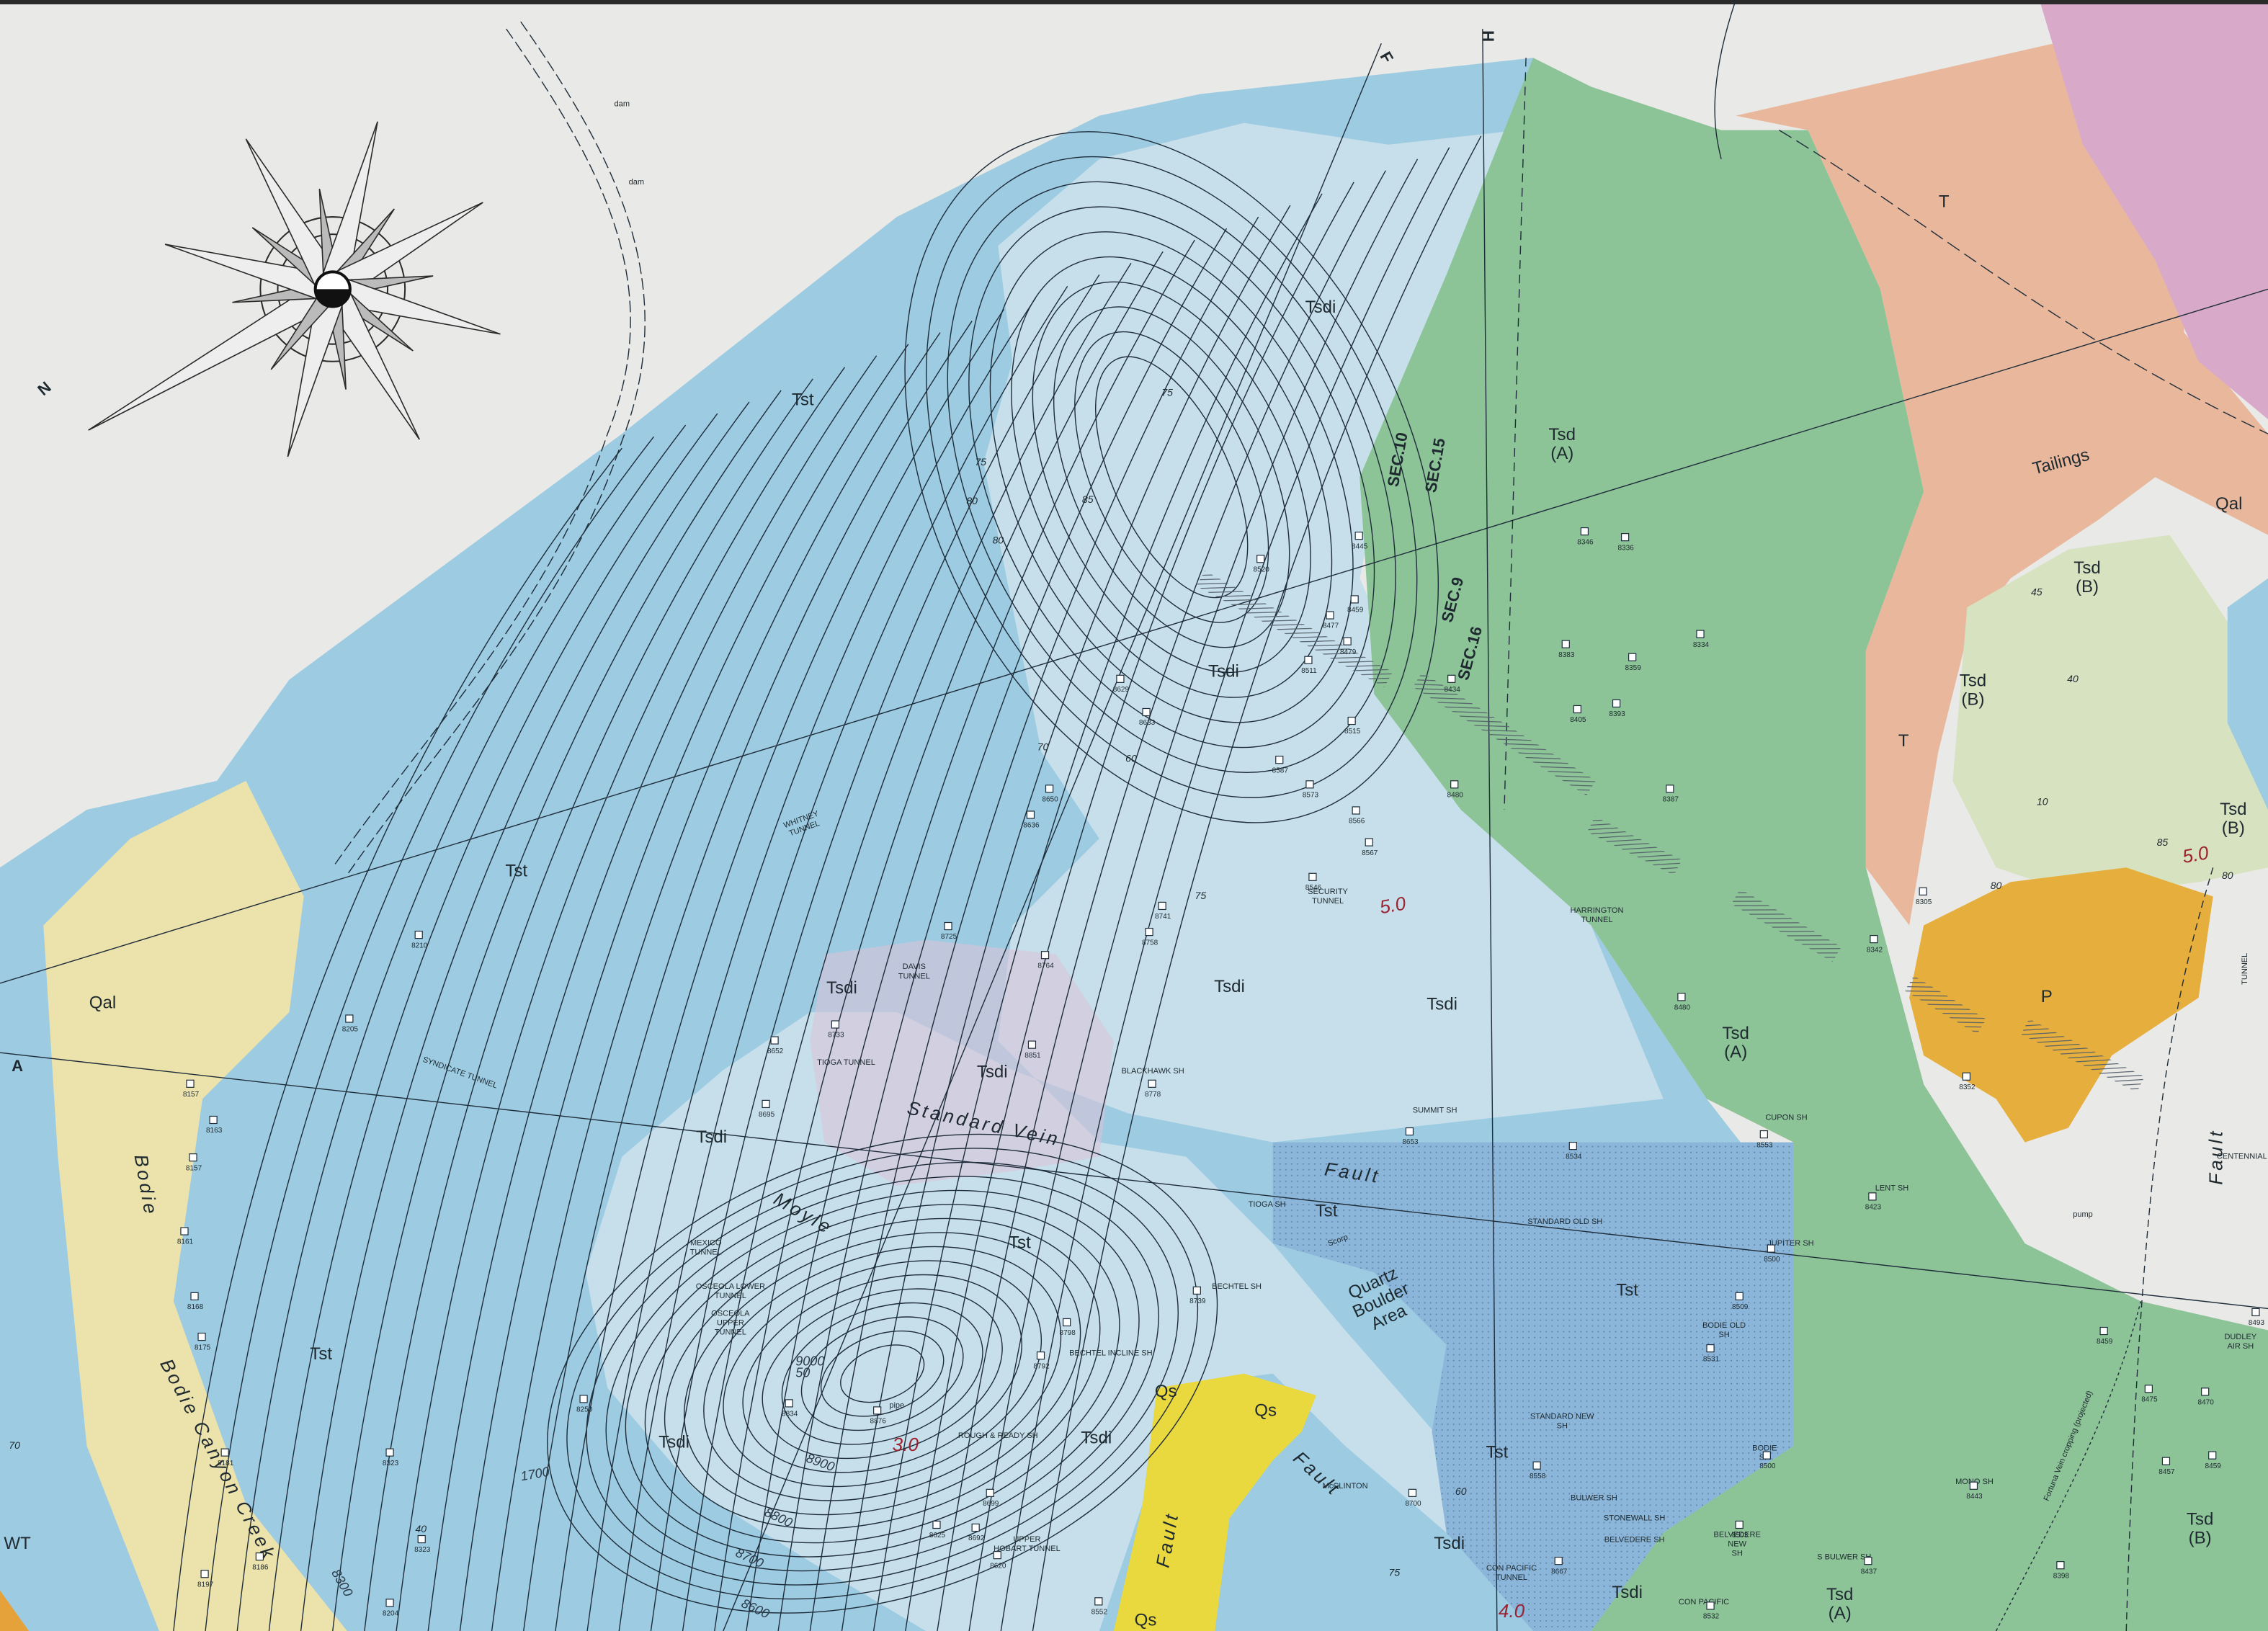  What do you see at coordinates (1280, 770) in the screenshot?
I see `elevation-label: 8587` at bounding box center [1280, 770].